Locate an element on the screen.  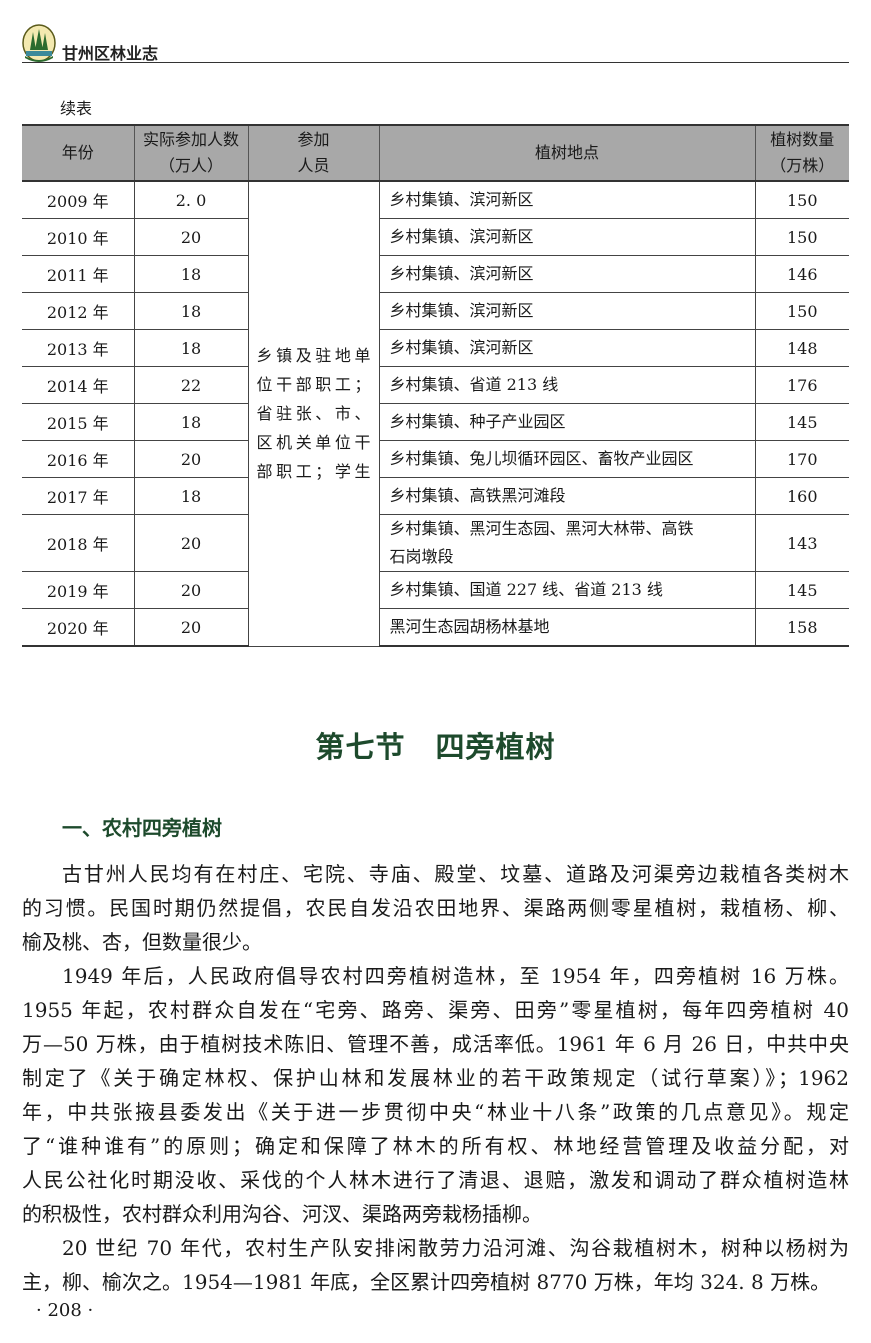
year-cell: 2014 年 is located at coordinates (78, 385).